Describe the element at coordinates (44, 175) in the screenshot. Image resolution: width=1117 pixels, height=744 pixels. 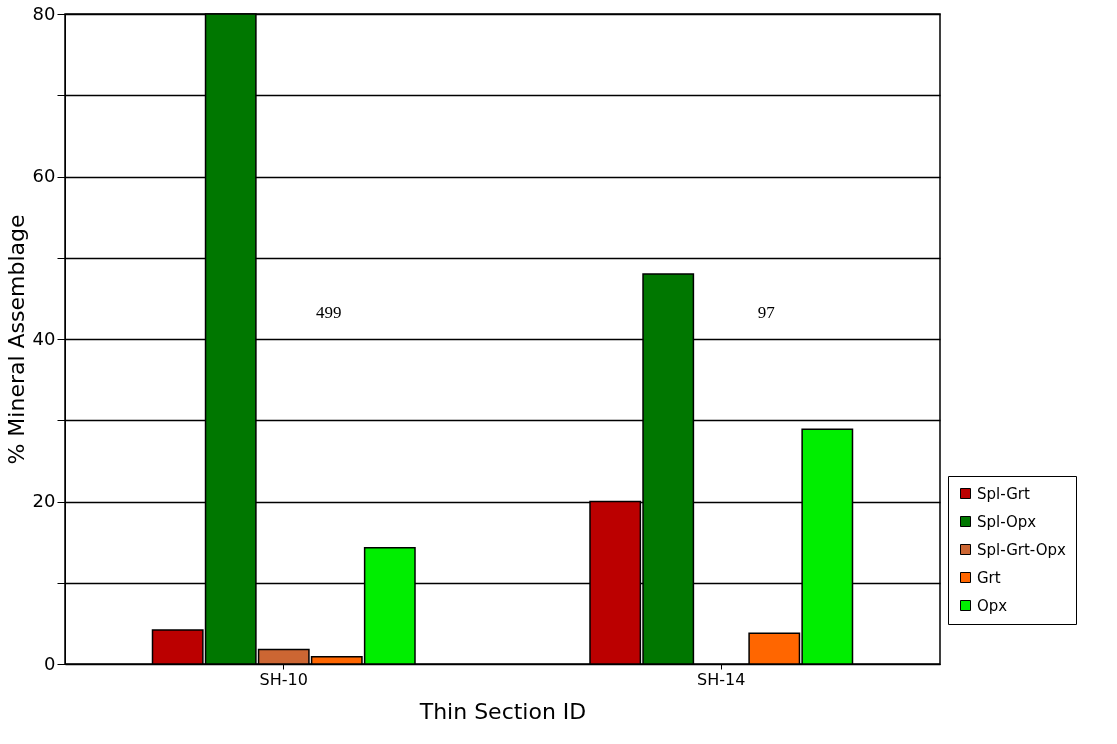
I see `y-tick-label: 60` at that location.